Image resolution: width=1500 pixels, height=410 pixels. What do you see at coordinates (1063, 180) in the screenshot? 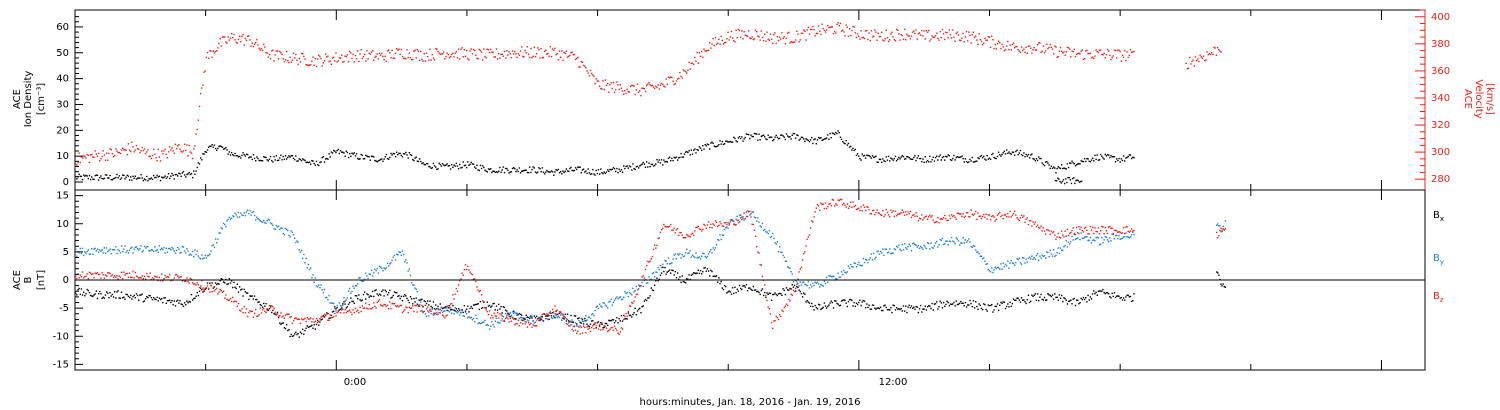
I see `top-series-1-point` at bounding box center [1063, 180].